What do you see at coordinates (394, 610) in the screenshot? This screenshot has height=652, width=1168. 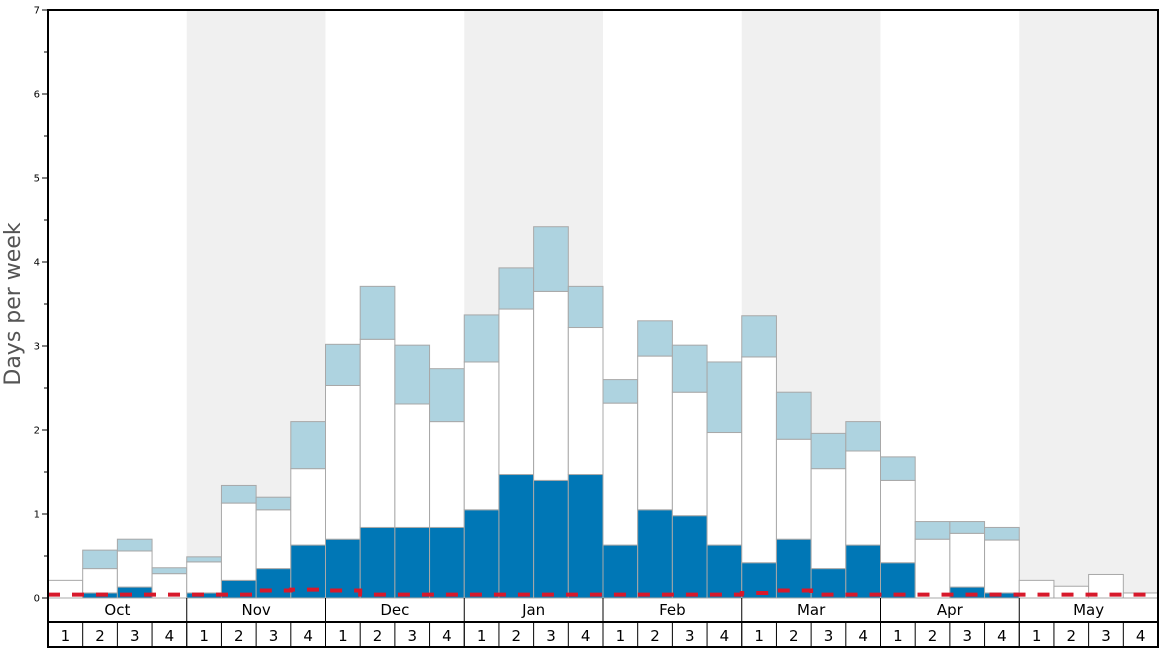 I see `month-label: Dec` at bounding box center [394, 610].